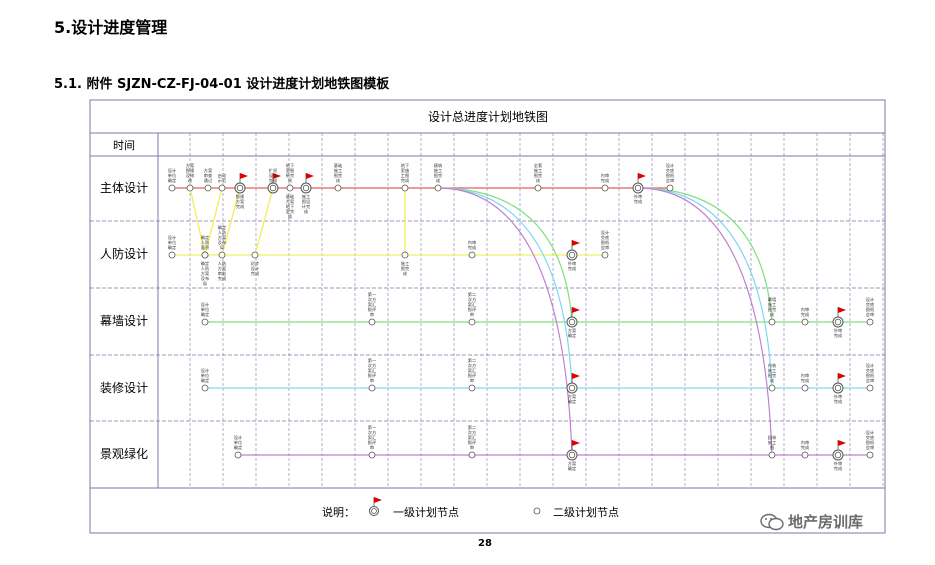 This screenshot has width=935, height=565. What do you see at coordinates (240, 201) in the screenshot?
I see `node-label: 报规方案完成` at bounding box center [240, 201].